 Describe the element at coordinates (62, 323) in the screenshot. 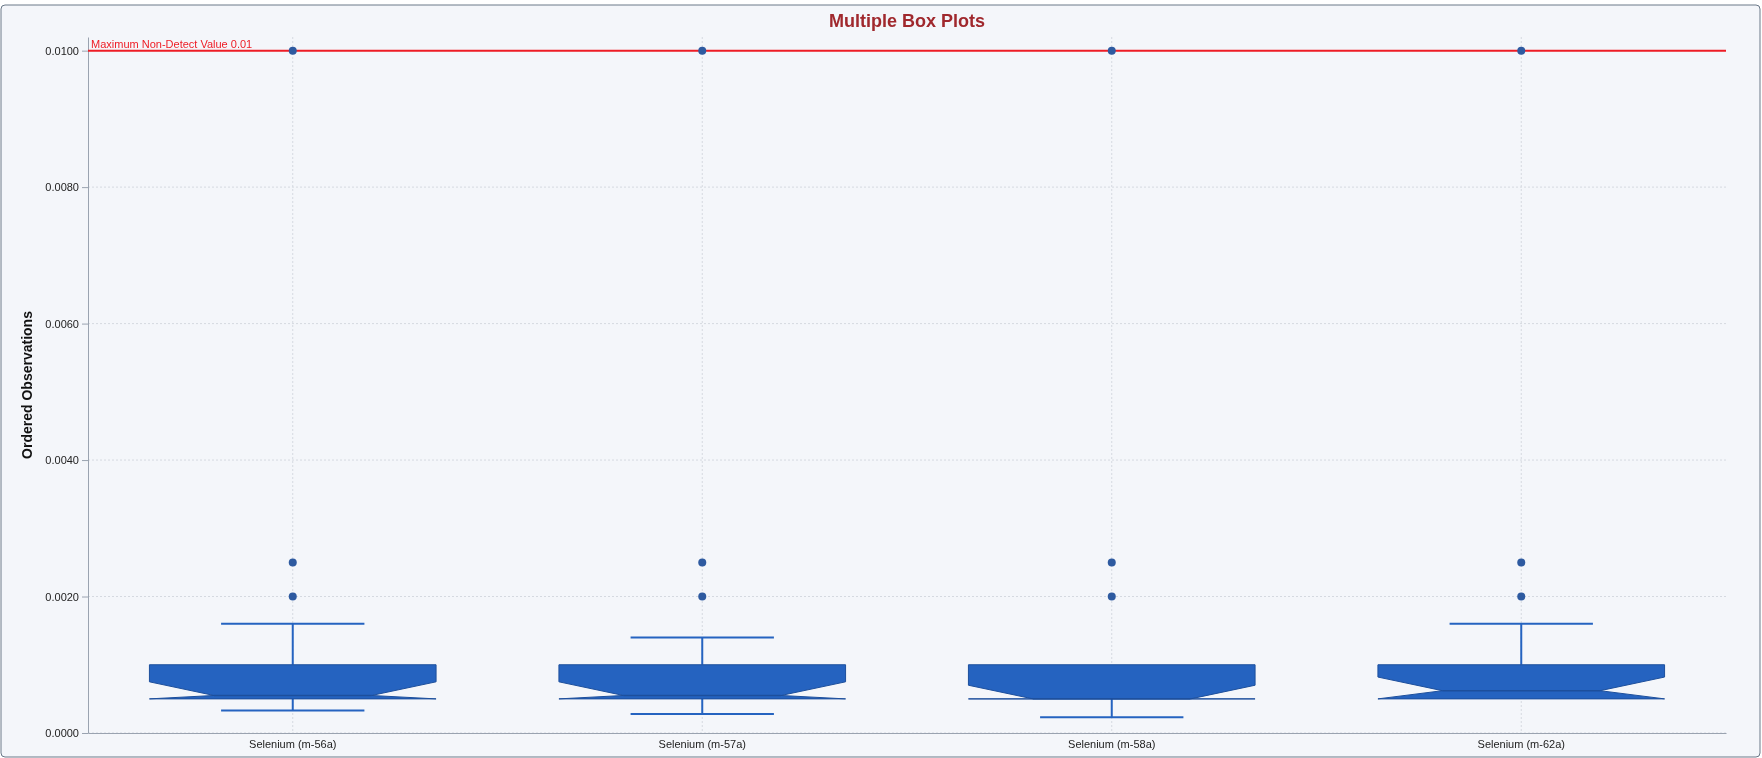

I see `y-tick-label: 0.0060` at that location.